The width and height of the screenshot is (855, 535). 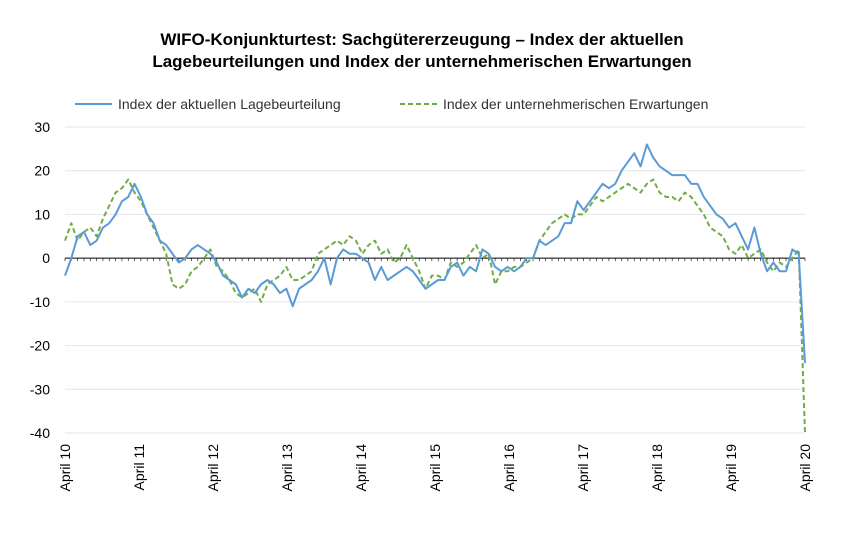 What do you see at coordinates (229, 104) in the screenshot?
I see `legend-label-lage: Index der aktuellen Lagebeurteilung` at bounding box center [229, 104].